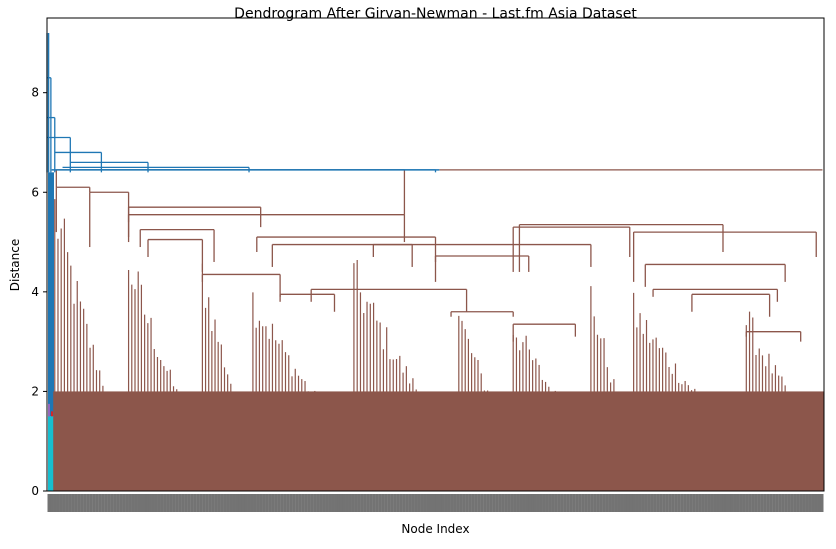  What do you see at coordinates (49, 410) in the screenshot?
I see `small-cluster-block` at bounding box center [49, 410].